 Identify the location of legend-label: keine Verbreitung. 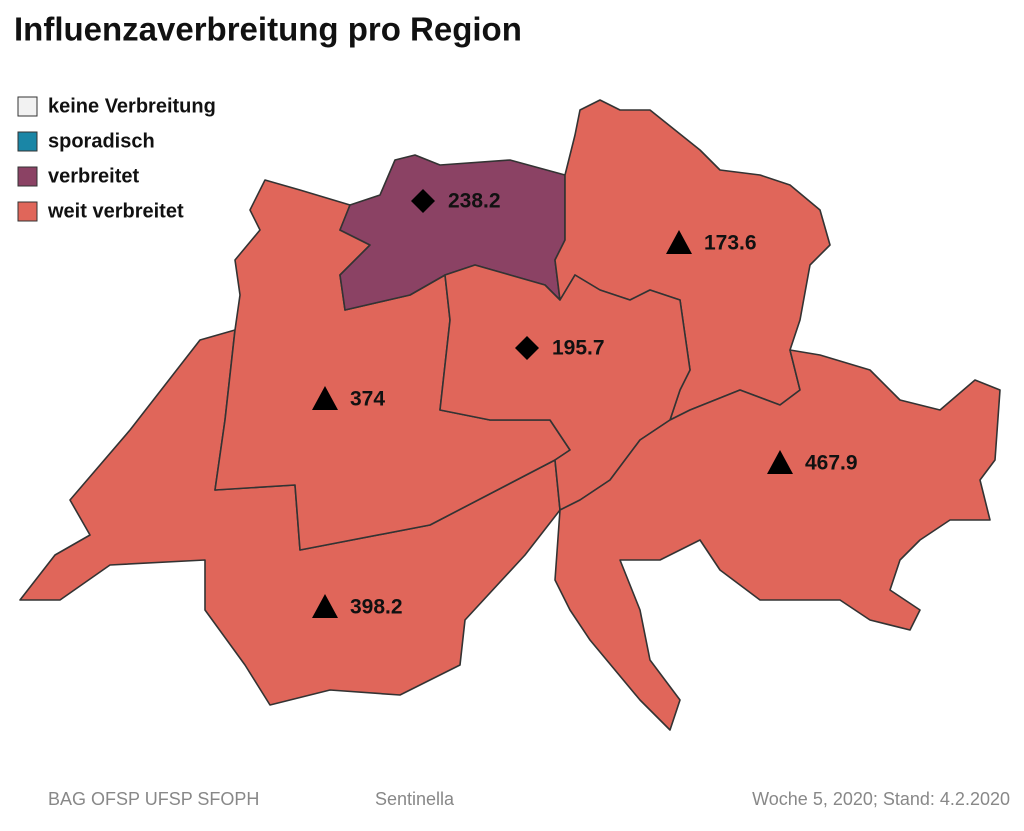
(132, 106).